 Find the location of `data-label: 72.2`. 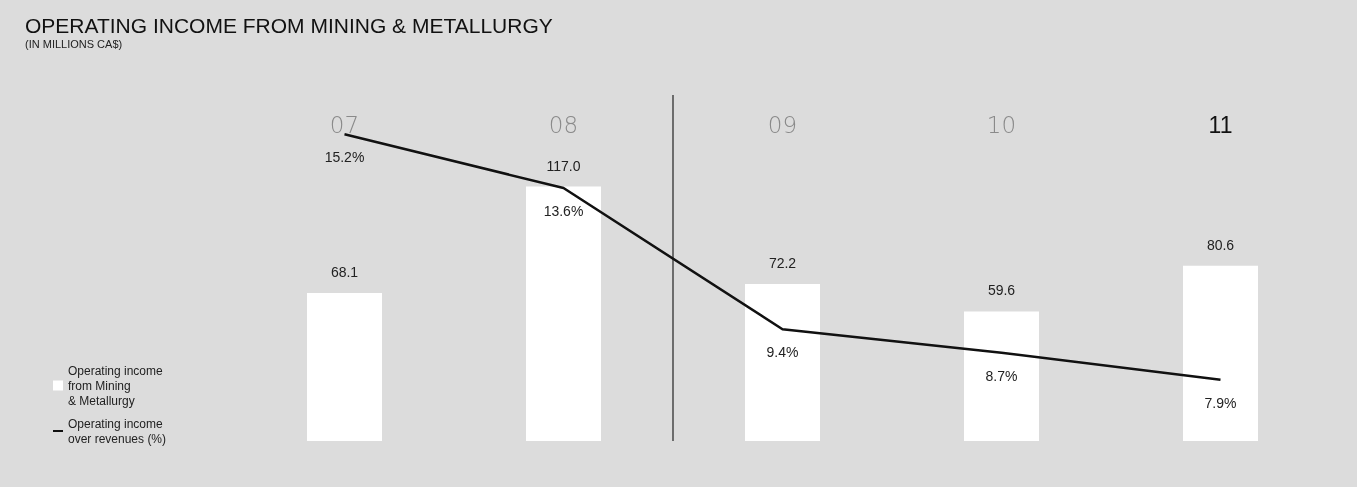

data-label: 72.2 is located at coordinates (782, 263).